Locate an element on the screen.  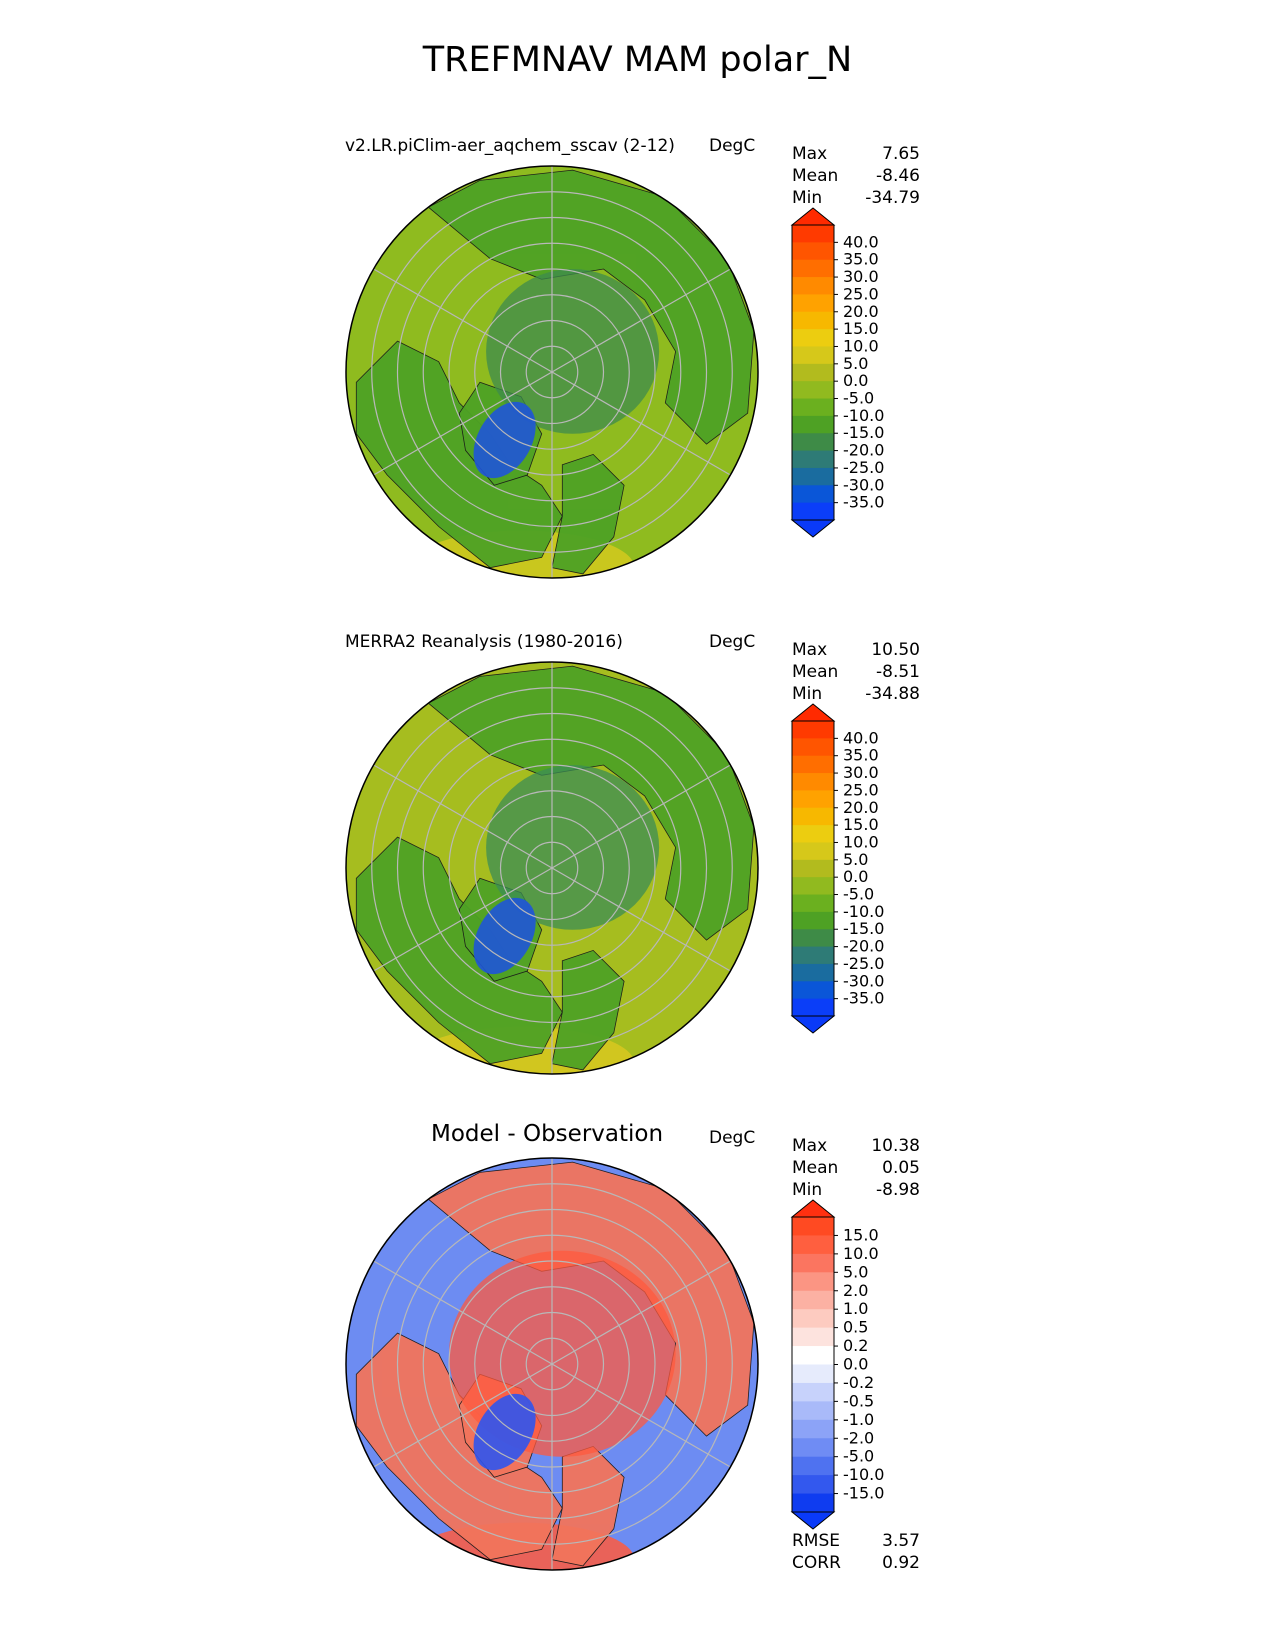
stat-row-min: Min -8.98 is located at coordinates (856, 1190).